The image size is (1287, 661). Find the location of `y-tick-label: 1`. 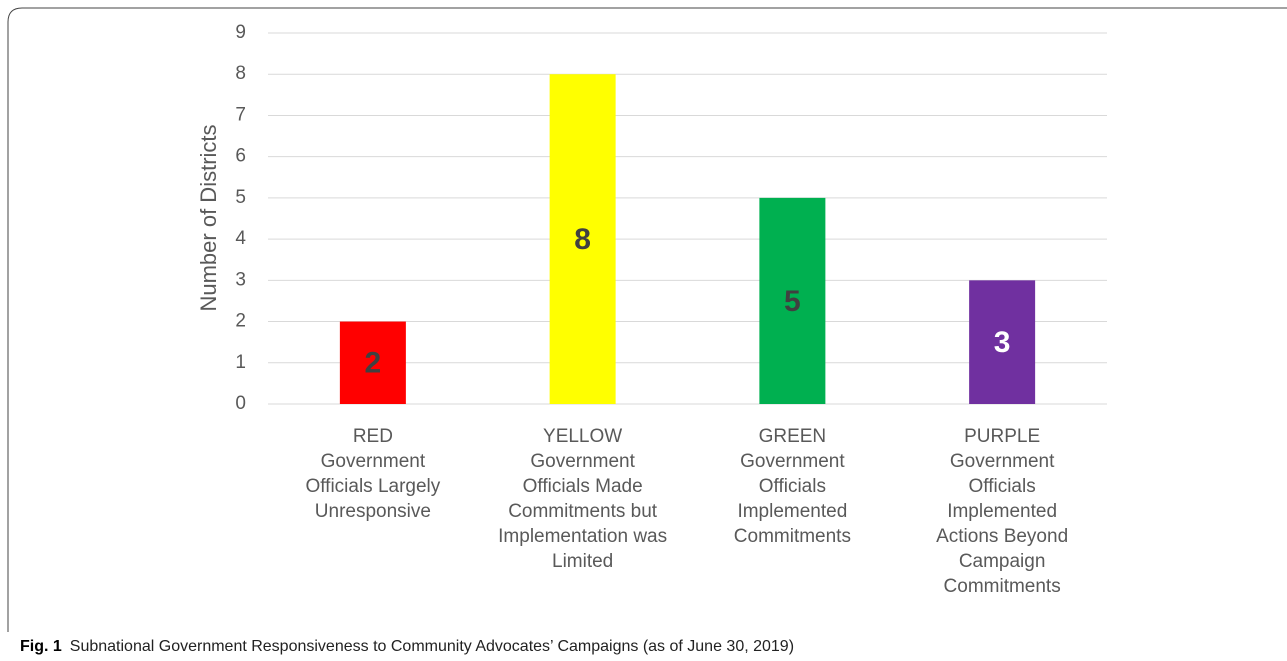

y-tick-label: 1 is located at coordinates (240, 362).